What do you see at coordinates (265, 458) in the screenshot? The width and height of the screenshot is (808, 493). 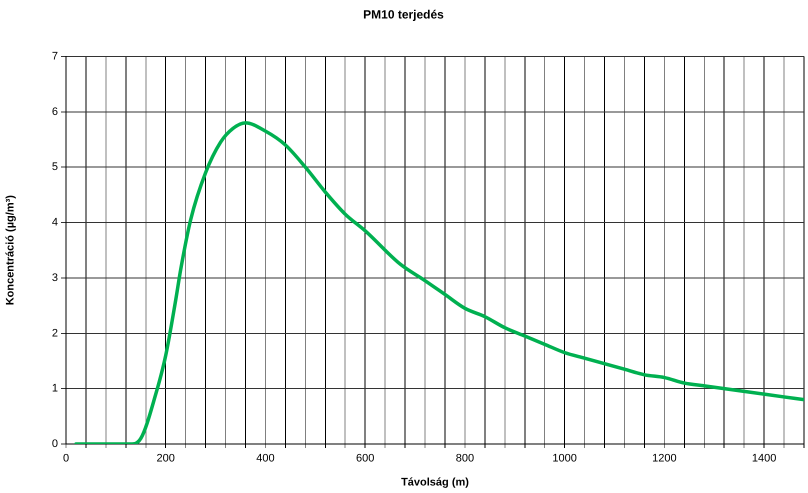 I see `x-tick-label: 400` at bounding box center [265, 458].